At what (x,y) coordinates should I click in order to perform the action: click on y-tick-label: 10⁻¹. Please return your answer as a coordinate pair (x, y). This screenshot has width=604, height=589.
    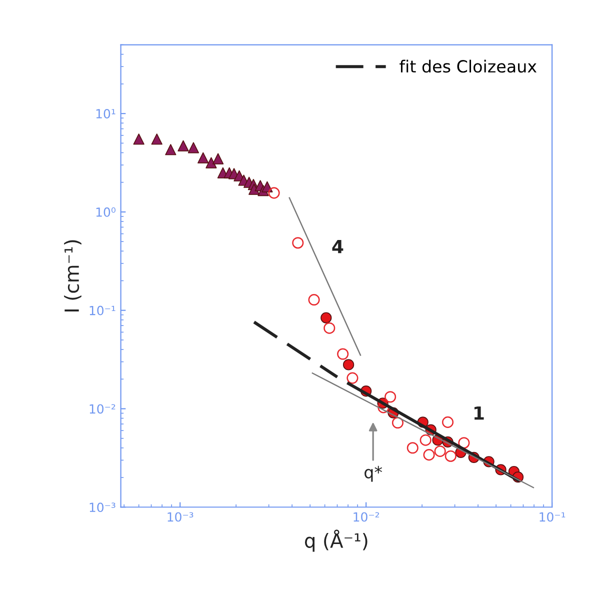
    Looking at the image, I should click on (103, 311).